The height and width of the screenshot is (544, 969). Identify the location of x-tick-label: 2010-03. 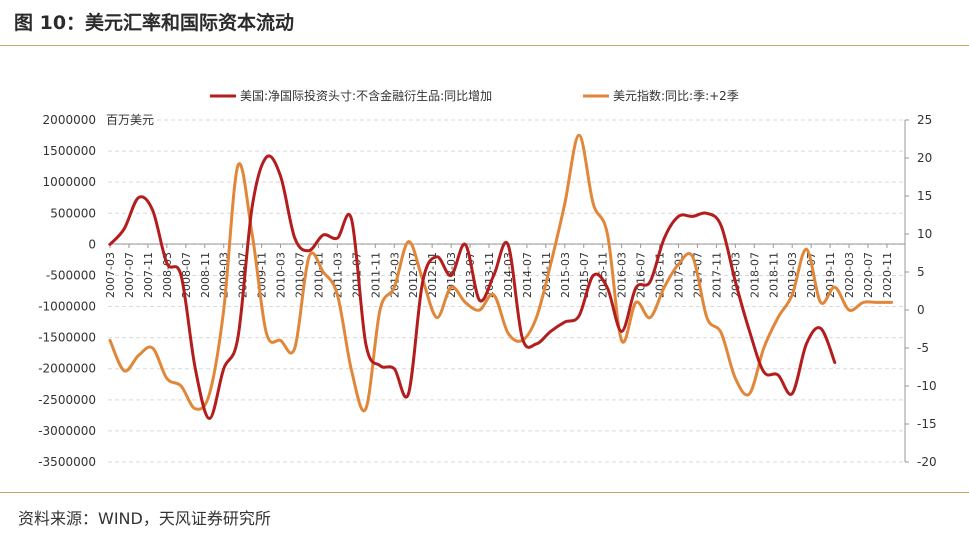
(281, 275).